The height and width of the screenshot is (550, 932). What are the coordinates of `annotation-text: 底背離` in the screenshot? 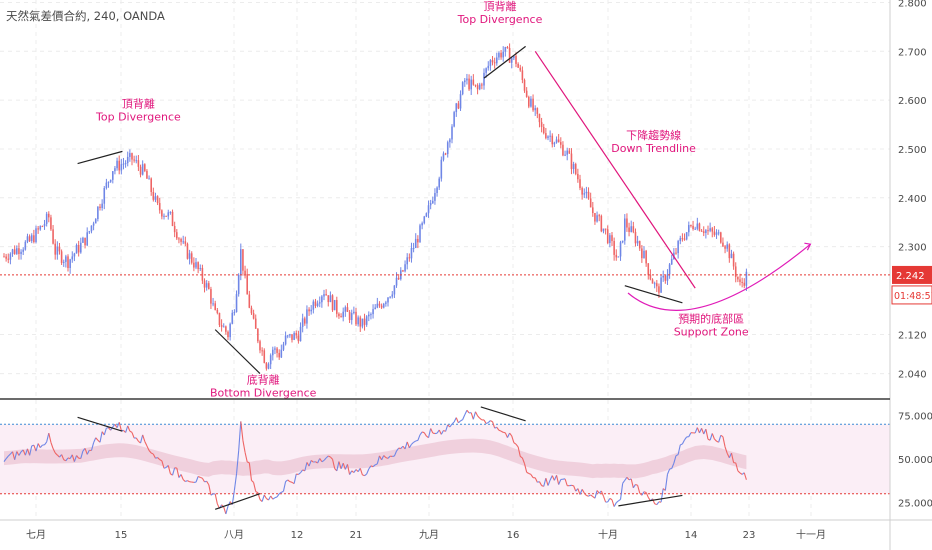 It's located at (263, 379).